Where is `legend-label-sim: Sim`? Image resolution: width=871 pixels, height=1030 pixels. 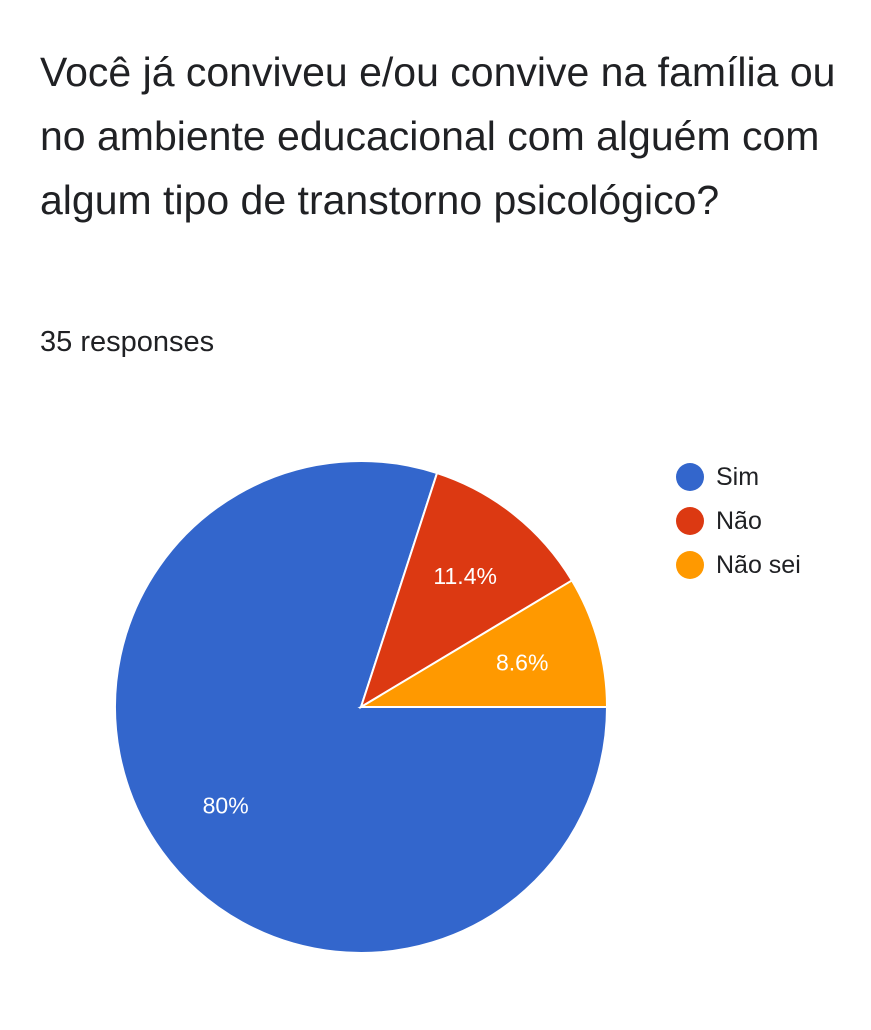
legend-label-sim: Sim is located at coordinates (738, 476).